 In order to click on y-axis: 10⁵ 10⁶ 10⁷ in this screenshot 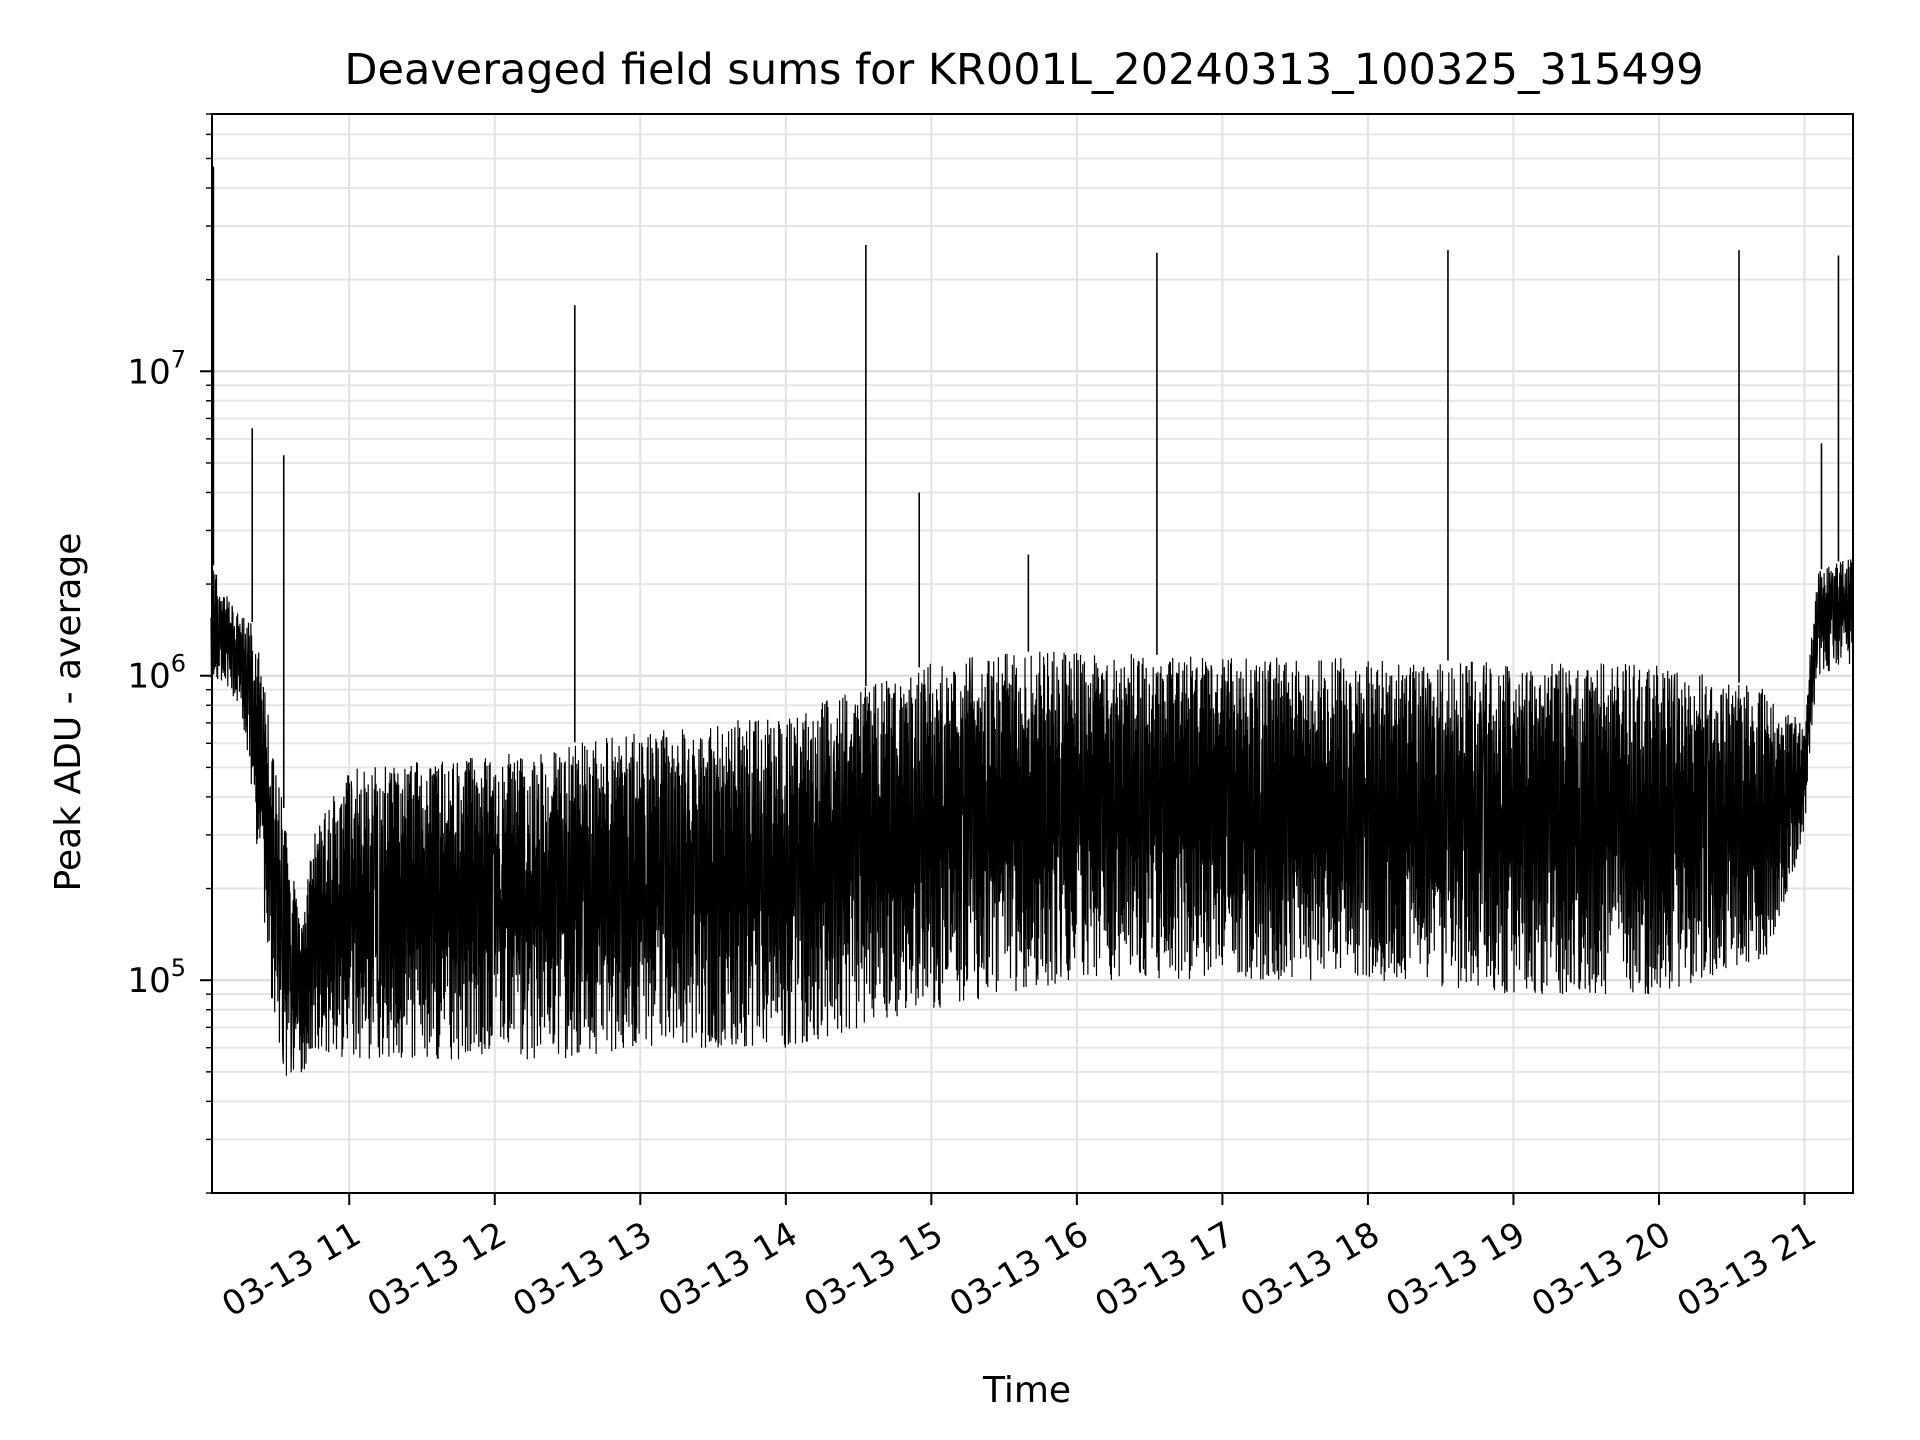, I will do `click(169, 653)`.